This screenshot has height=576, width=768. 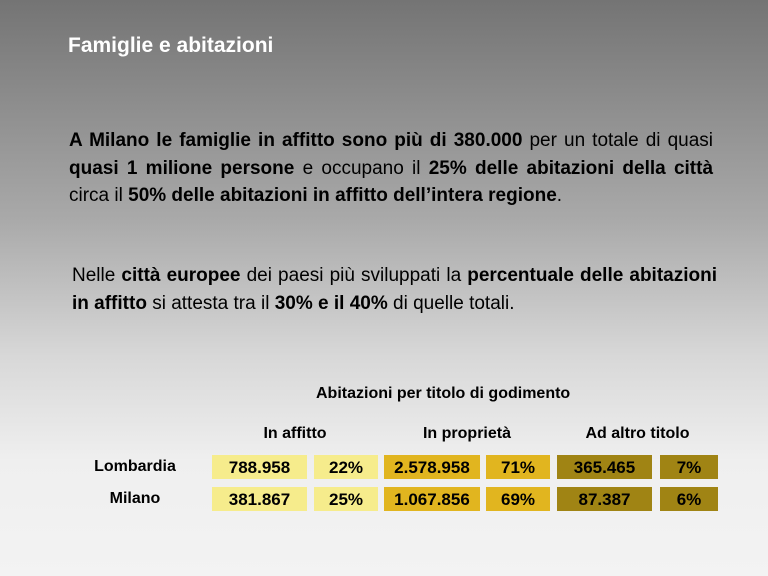 What do you see at coordinates (689, 499) in the screenshot?
I see `table-cell: 6%` at bounding box center [689, 499].